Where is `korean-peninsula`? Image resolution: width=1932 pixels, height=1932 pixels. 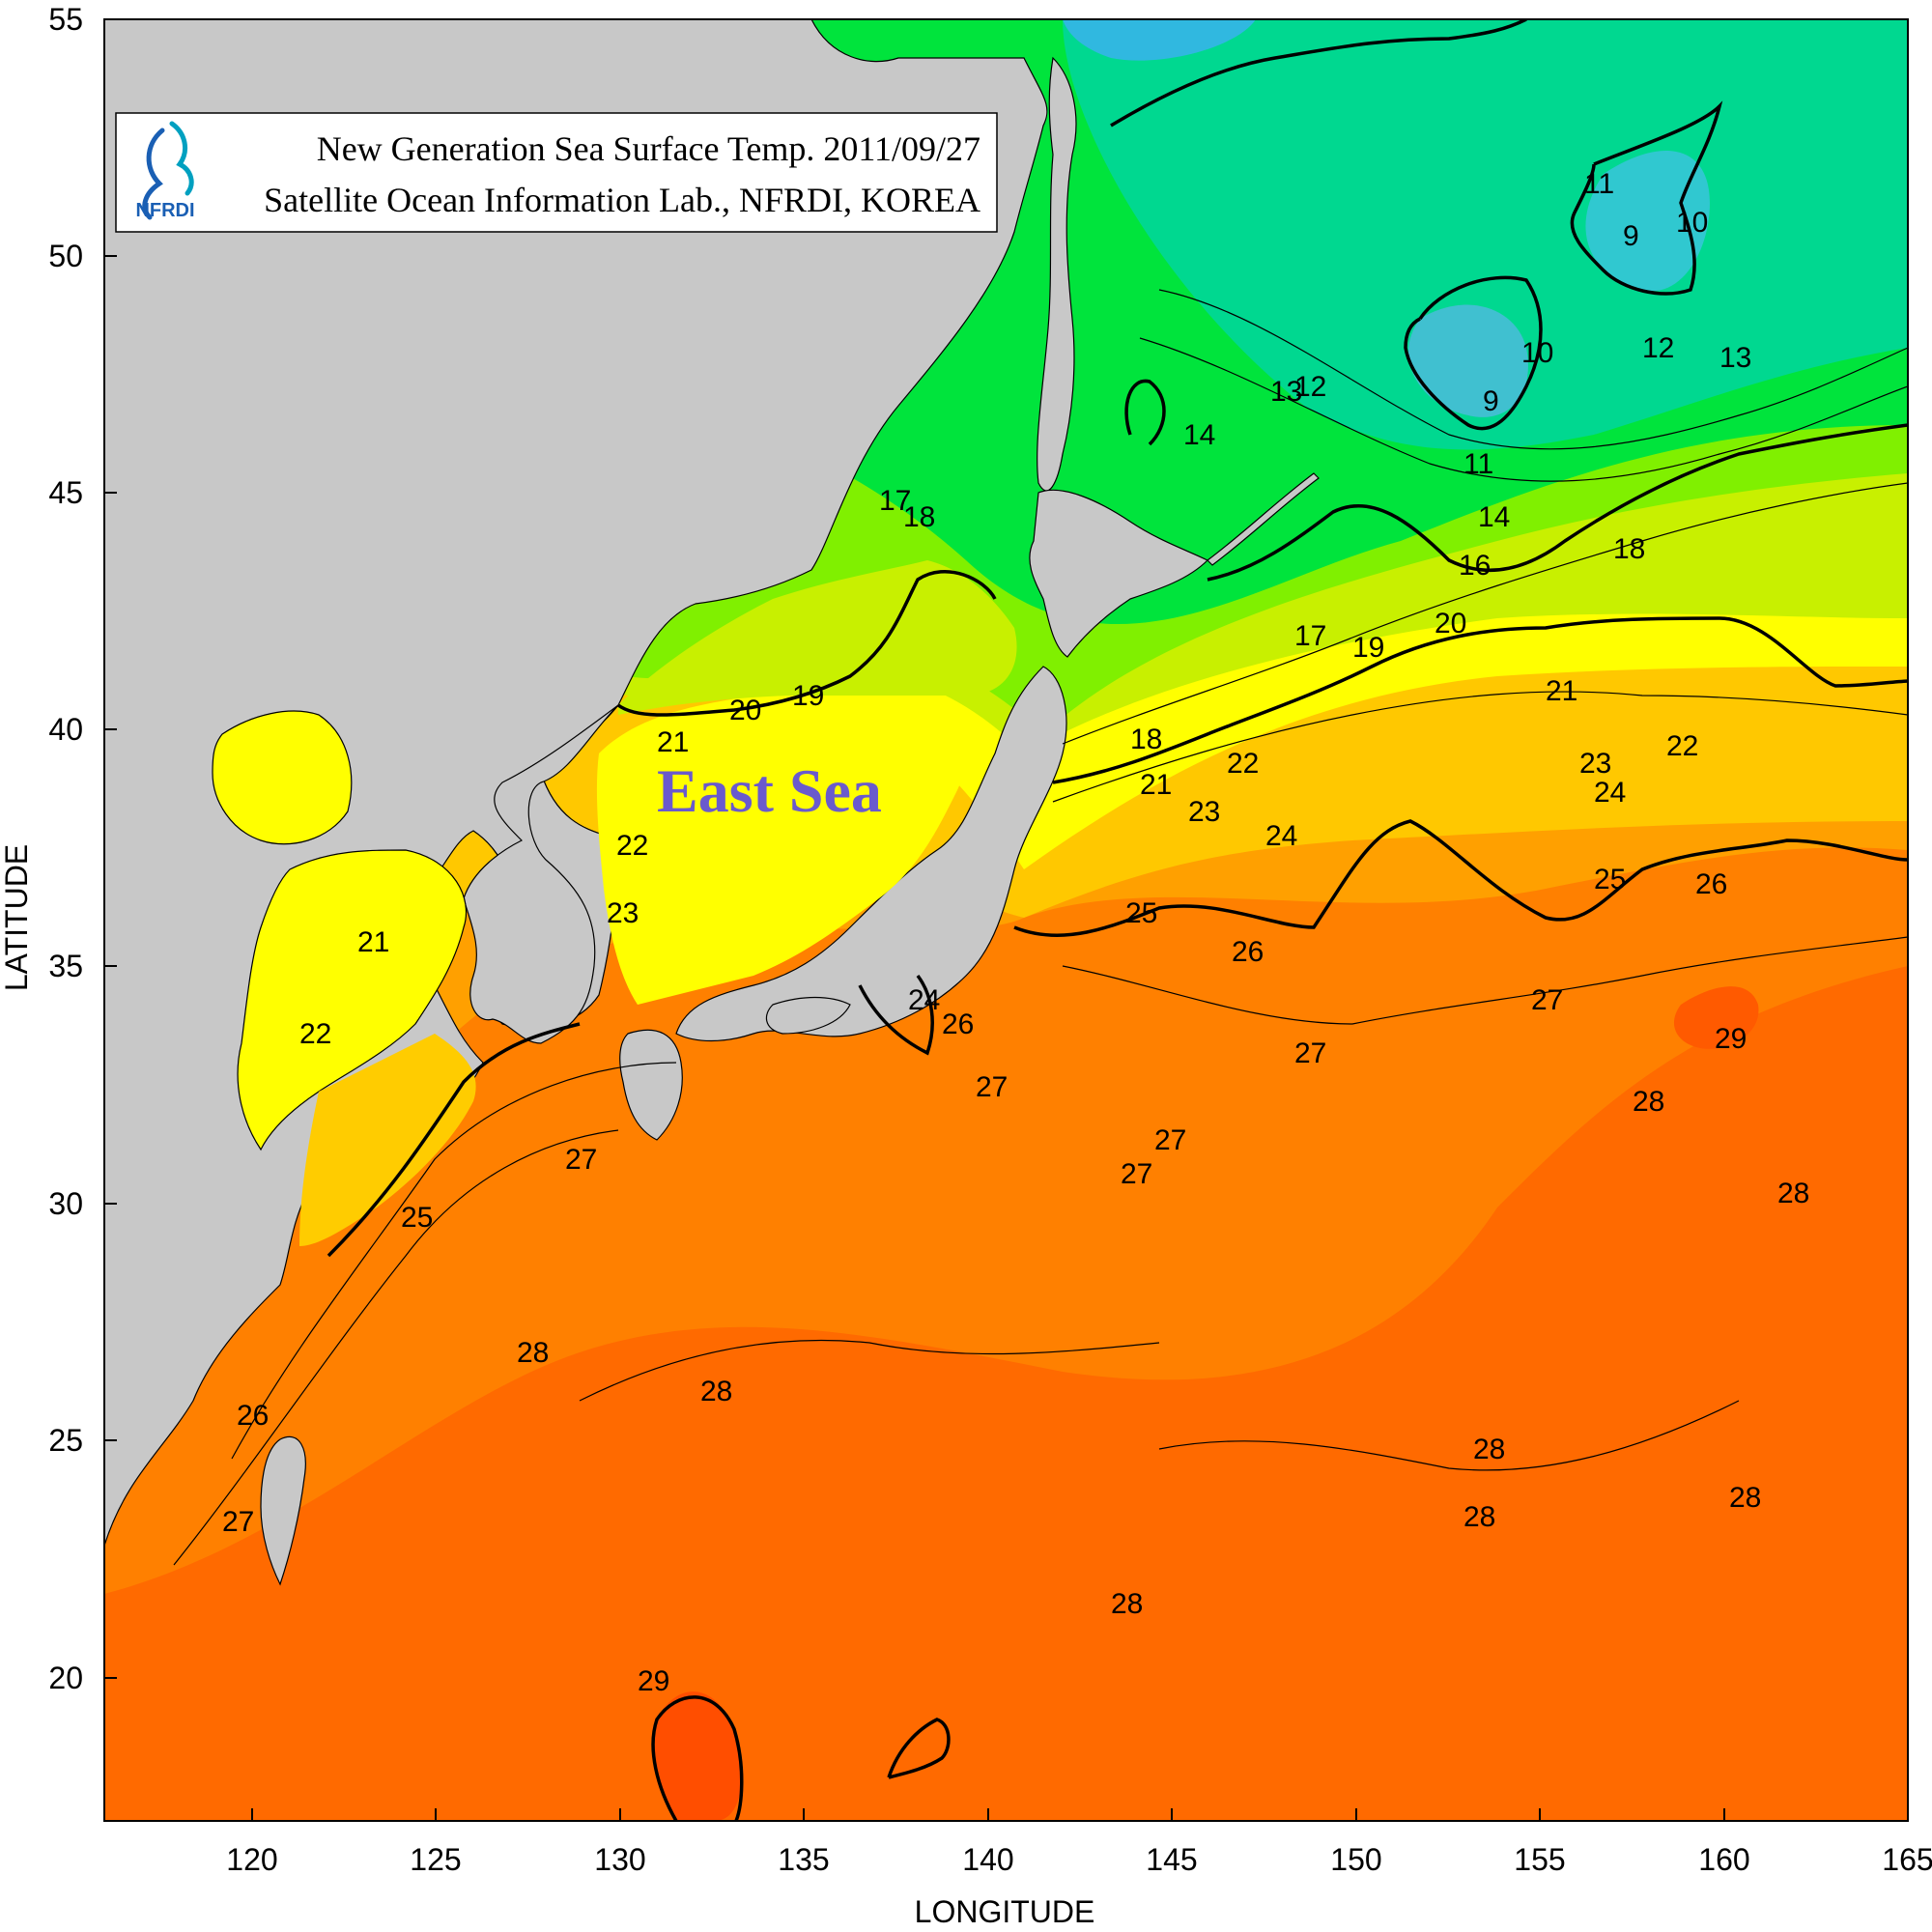
korean-peninsula is located at coordinates (541, 874).